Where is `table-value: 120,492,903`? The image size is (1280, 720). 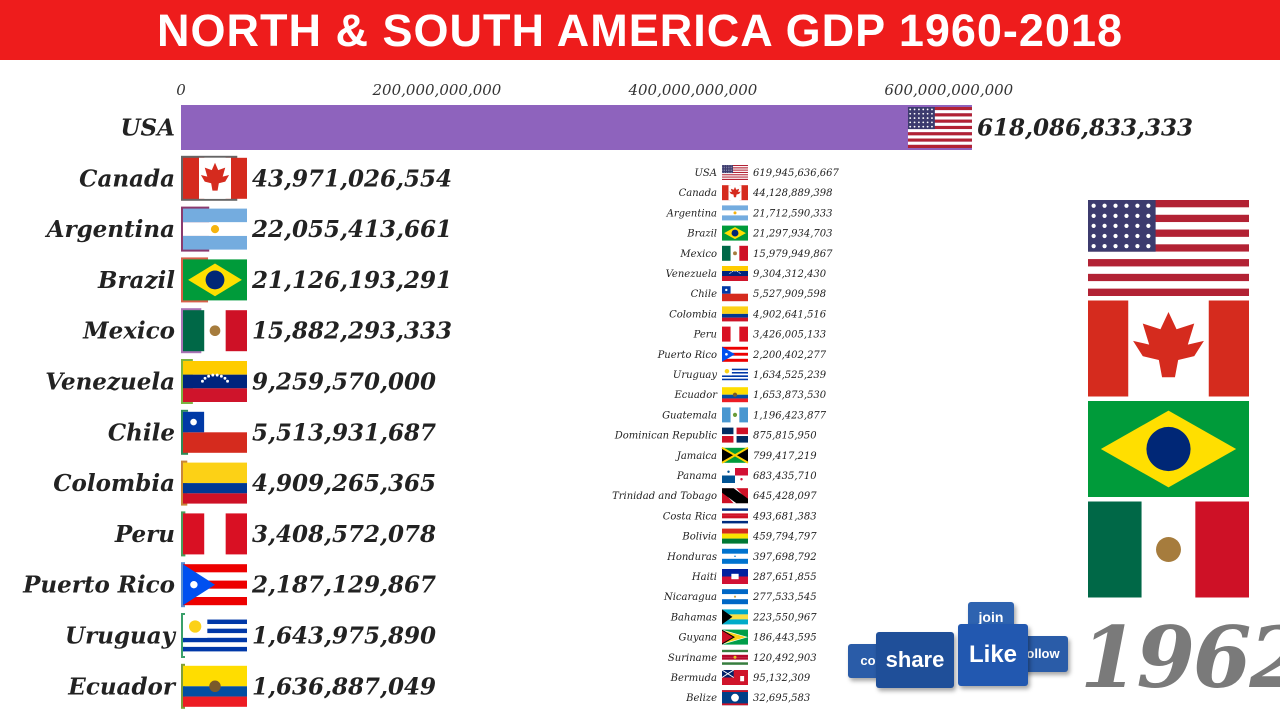 table-value: 120,492,903 is located at coordinates (785, 658).